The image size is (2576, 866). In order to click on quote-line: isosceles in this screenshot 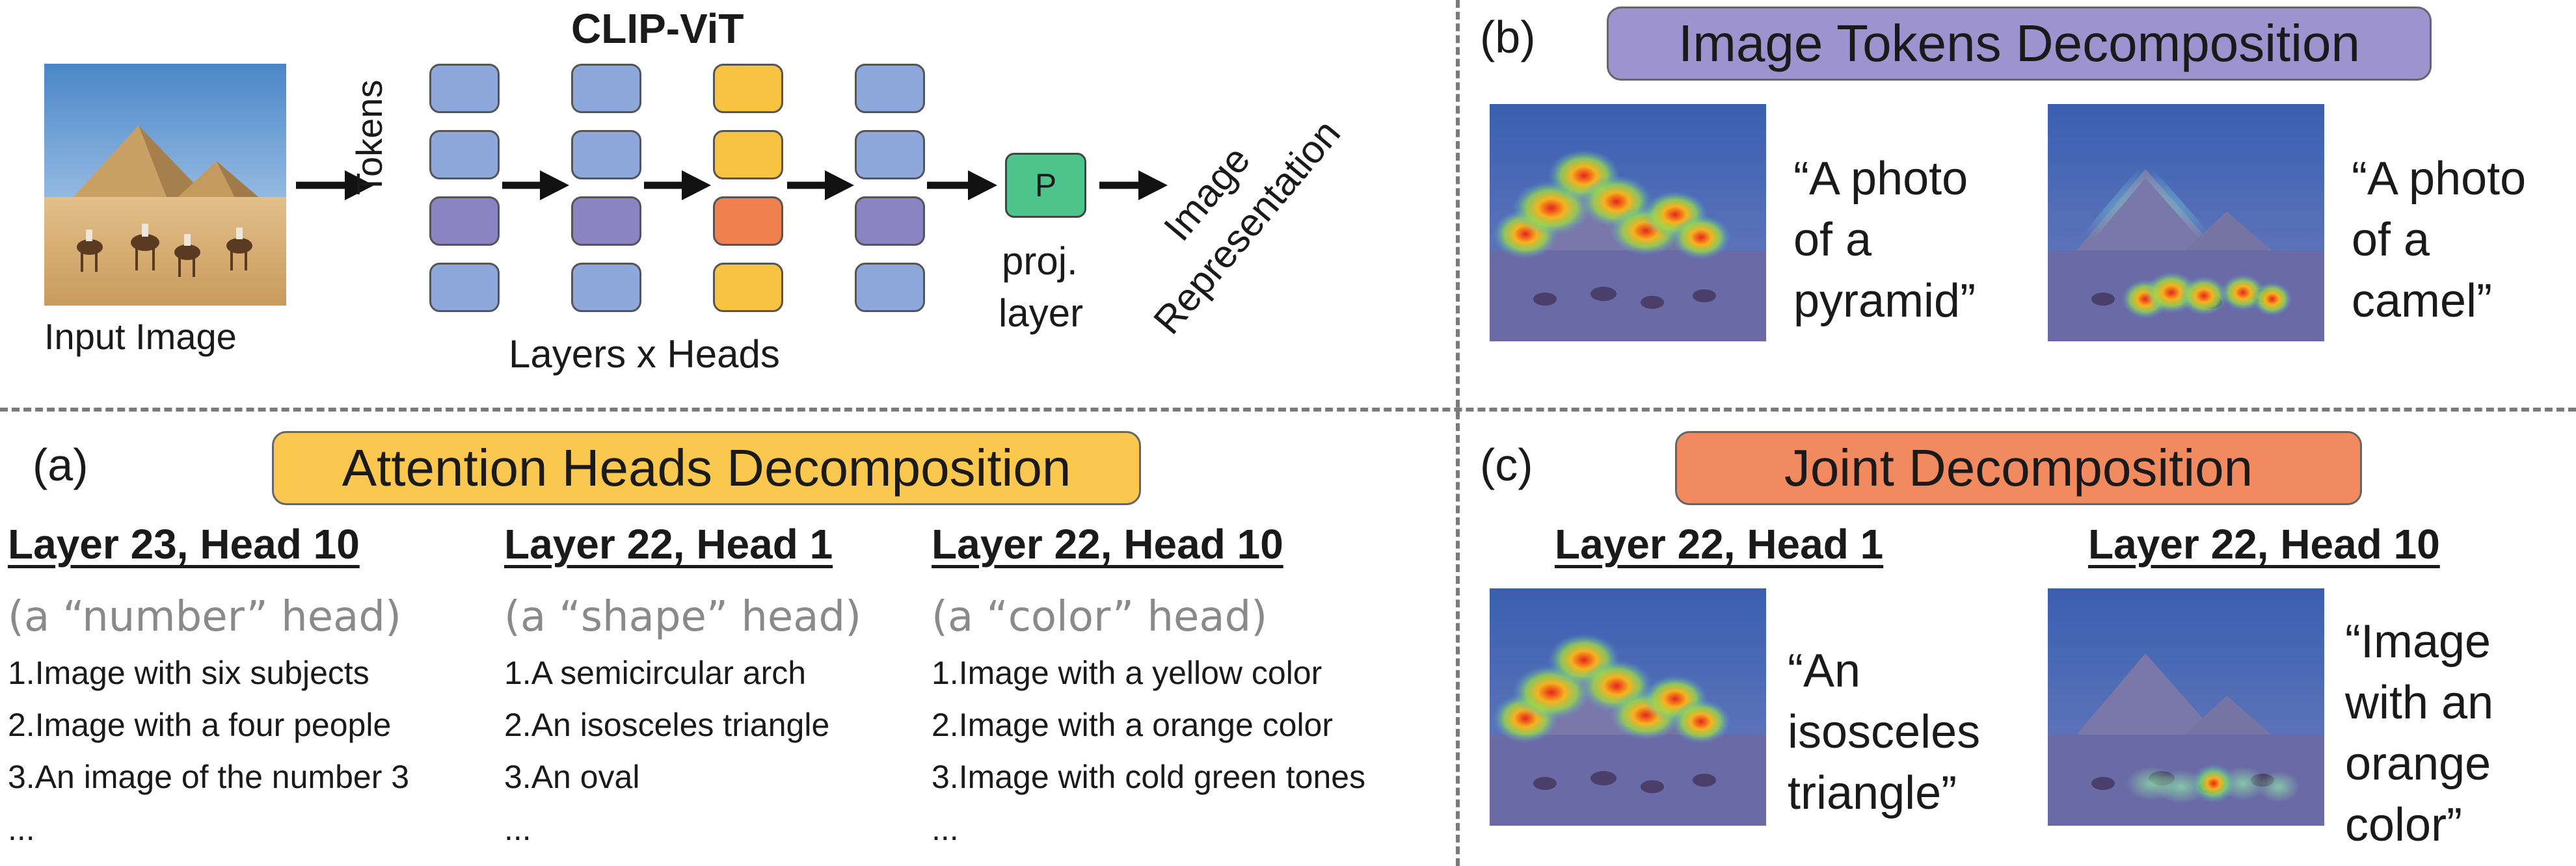, I will do `click(1884, 732)`.